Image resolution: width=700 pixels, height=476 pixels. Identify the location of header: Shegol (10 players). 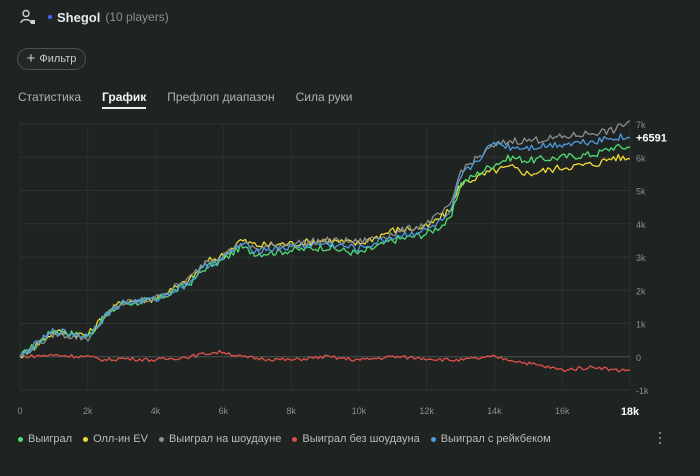
(94, 17).